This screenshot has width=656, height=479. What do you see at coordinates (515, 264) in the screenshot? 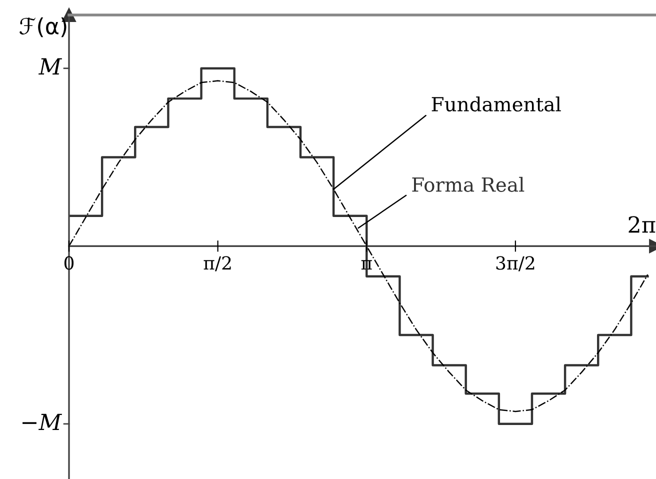
I see `x-tick-label: 3π/2` at bounding box center [515, 264].